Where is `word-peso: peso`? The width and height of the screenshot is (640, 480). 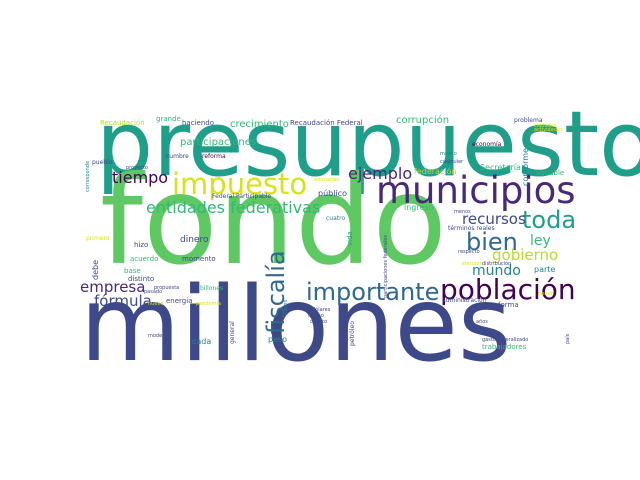
word-peso: peso is located at coordinates (278, 339).